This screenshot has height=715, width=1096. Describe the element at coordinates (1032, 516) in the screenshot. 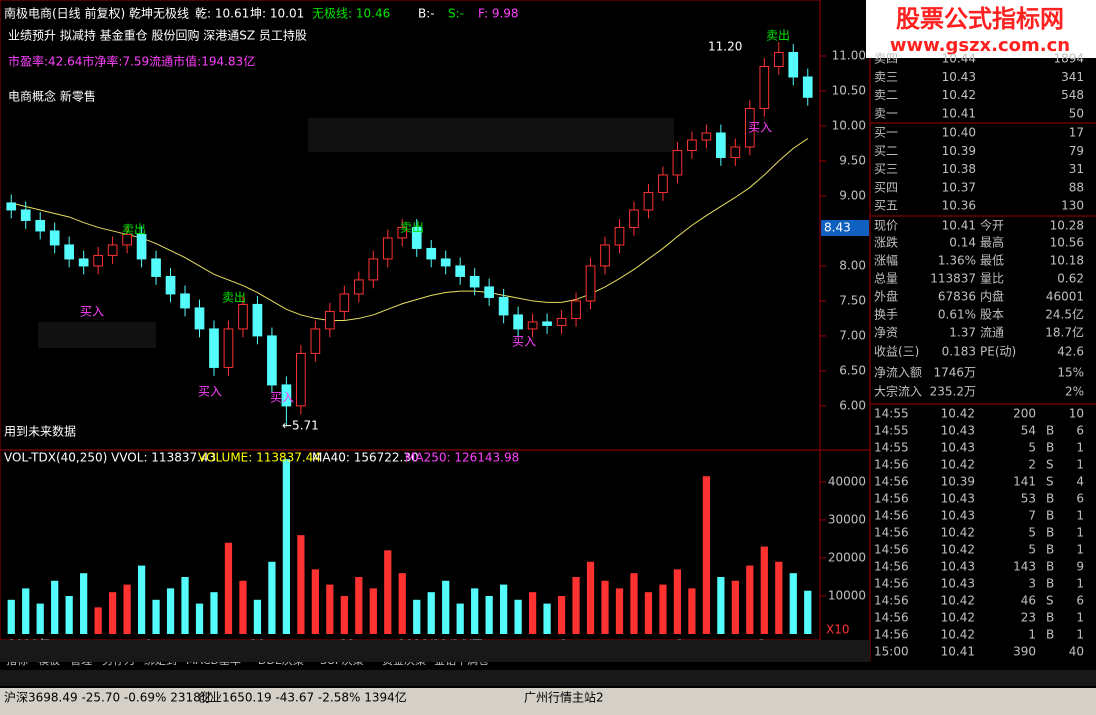

I see `trade-volume: 7` at that location.